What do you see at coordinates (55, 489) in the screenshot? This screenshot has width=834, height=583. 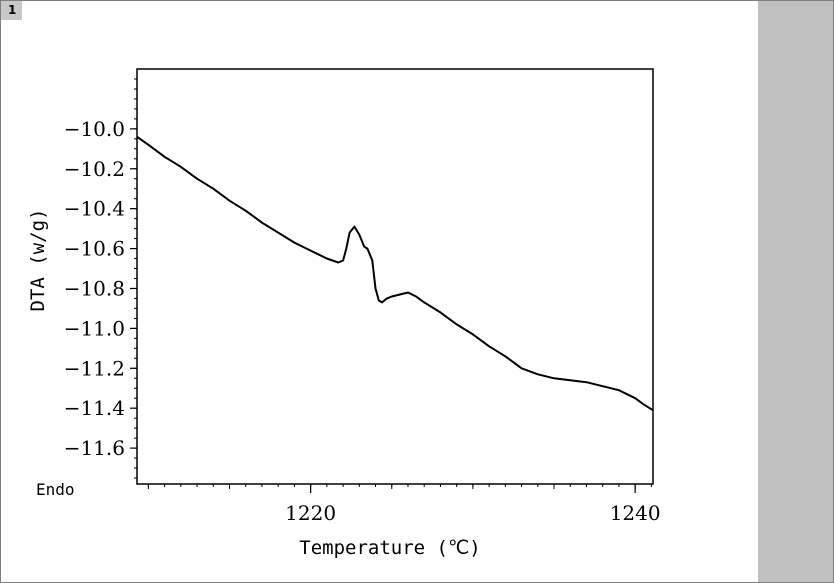 I see `endo-annotation: Endo` at bounding box center [55, 489].